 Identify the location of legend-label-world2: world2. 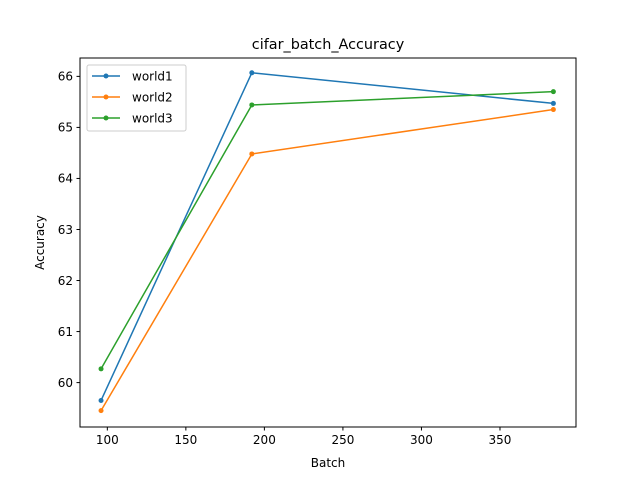
(152, 97).